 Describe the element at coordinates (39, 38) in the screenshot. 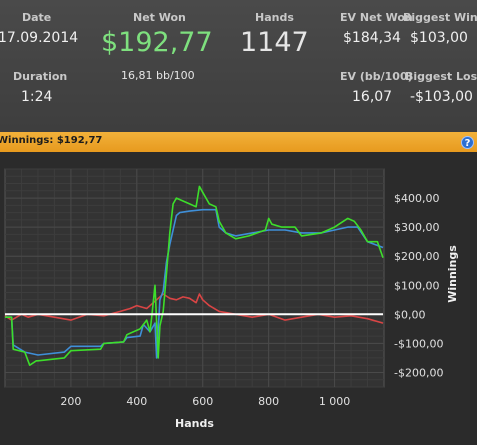

I see `date-value: 17.09.2014` at that location.